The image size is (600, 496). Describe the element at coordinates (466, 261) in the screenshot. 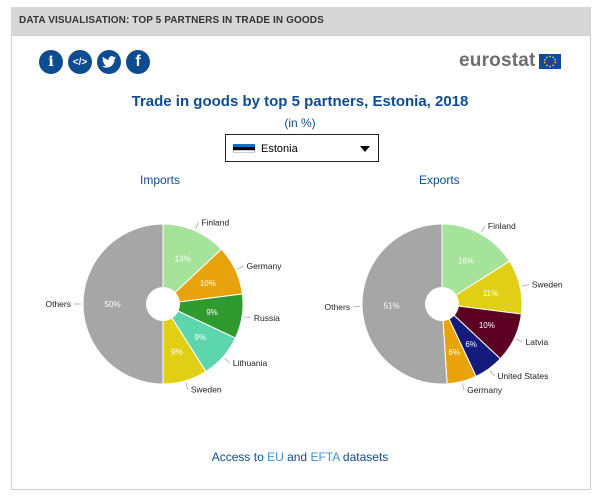

I see `pie-value-label: 16%` at that location.